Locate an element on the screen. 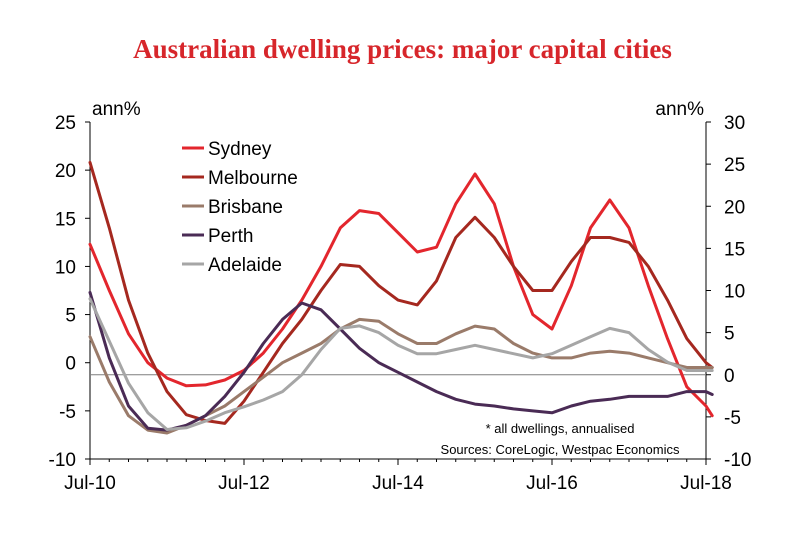 This screenshot has height=542, width=805. left-tick-label: -10 is located at coordinates (62, 460).